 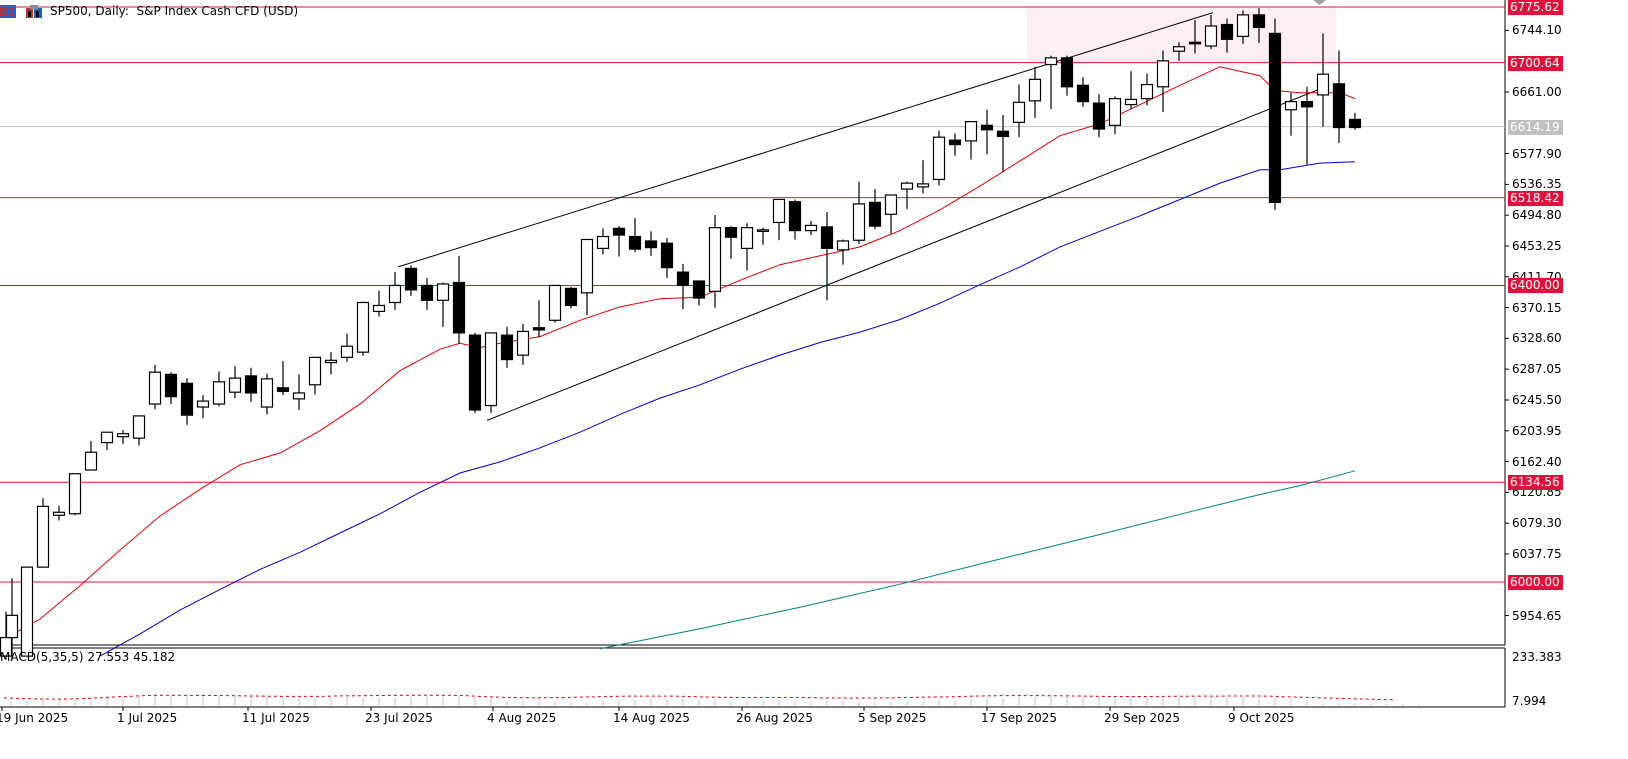 I want to click on date-tick-label: 17 Sep 2025, so click(x=1019, y=718).